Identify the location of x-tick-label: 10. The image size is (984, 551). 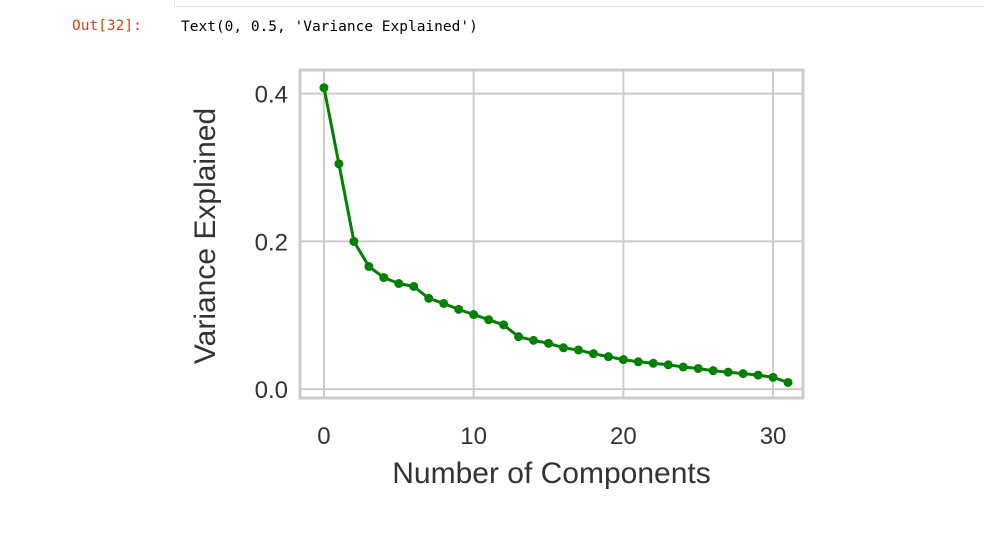
(473, 436).